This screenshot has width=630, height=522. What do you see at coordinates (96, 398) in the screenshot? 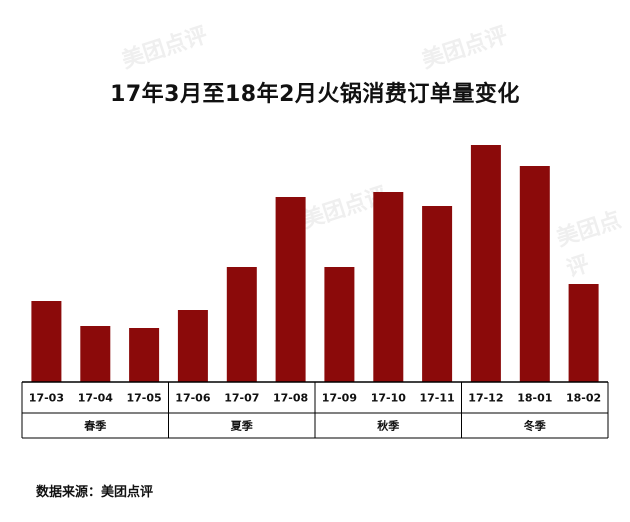
I see `tick-label-17-04: 17-04` at bounding box center [96, 398].